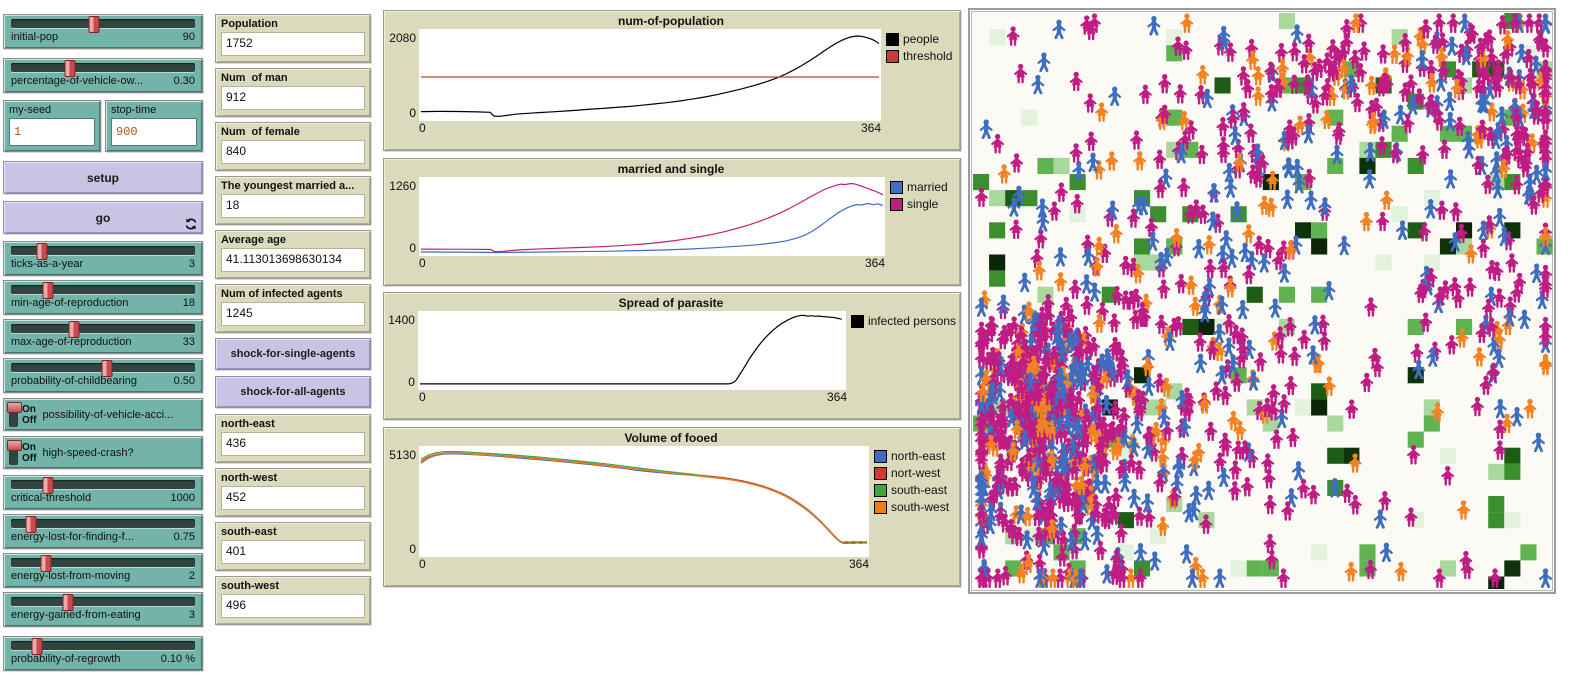 This screenshot has width=1585, height=689. What do you see at coordinates (103, 217) in the screenshot?
I see `go-button: go` at bounding box center [103, 217].